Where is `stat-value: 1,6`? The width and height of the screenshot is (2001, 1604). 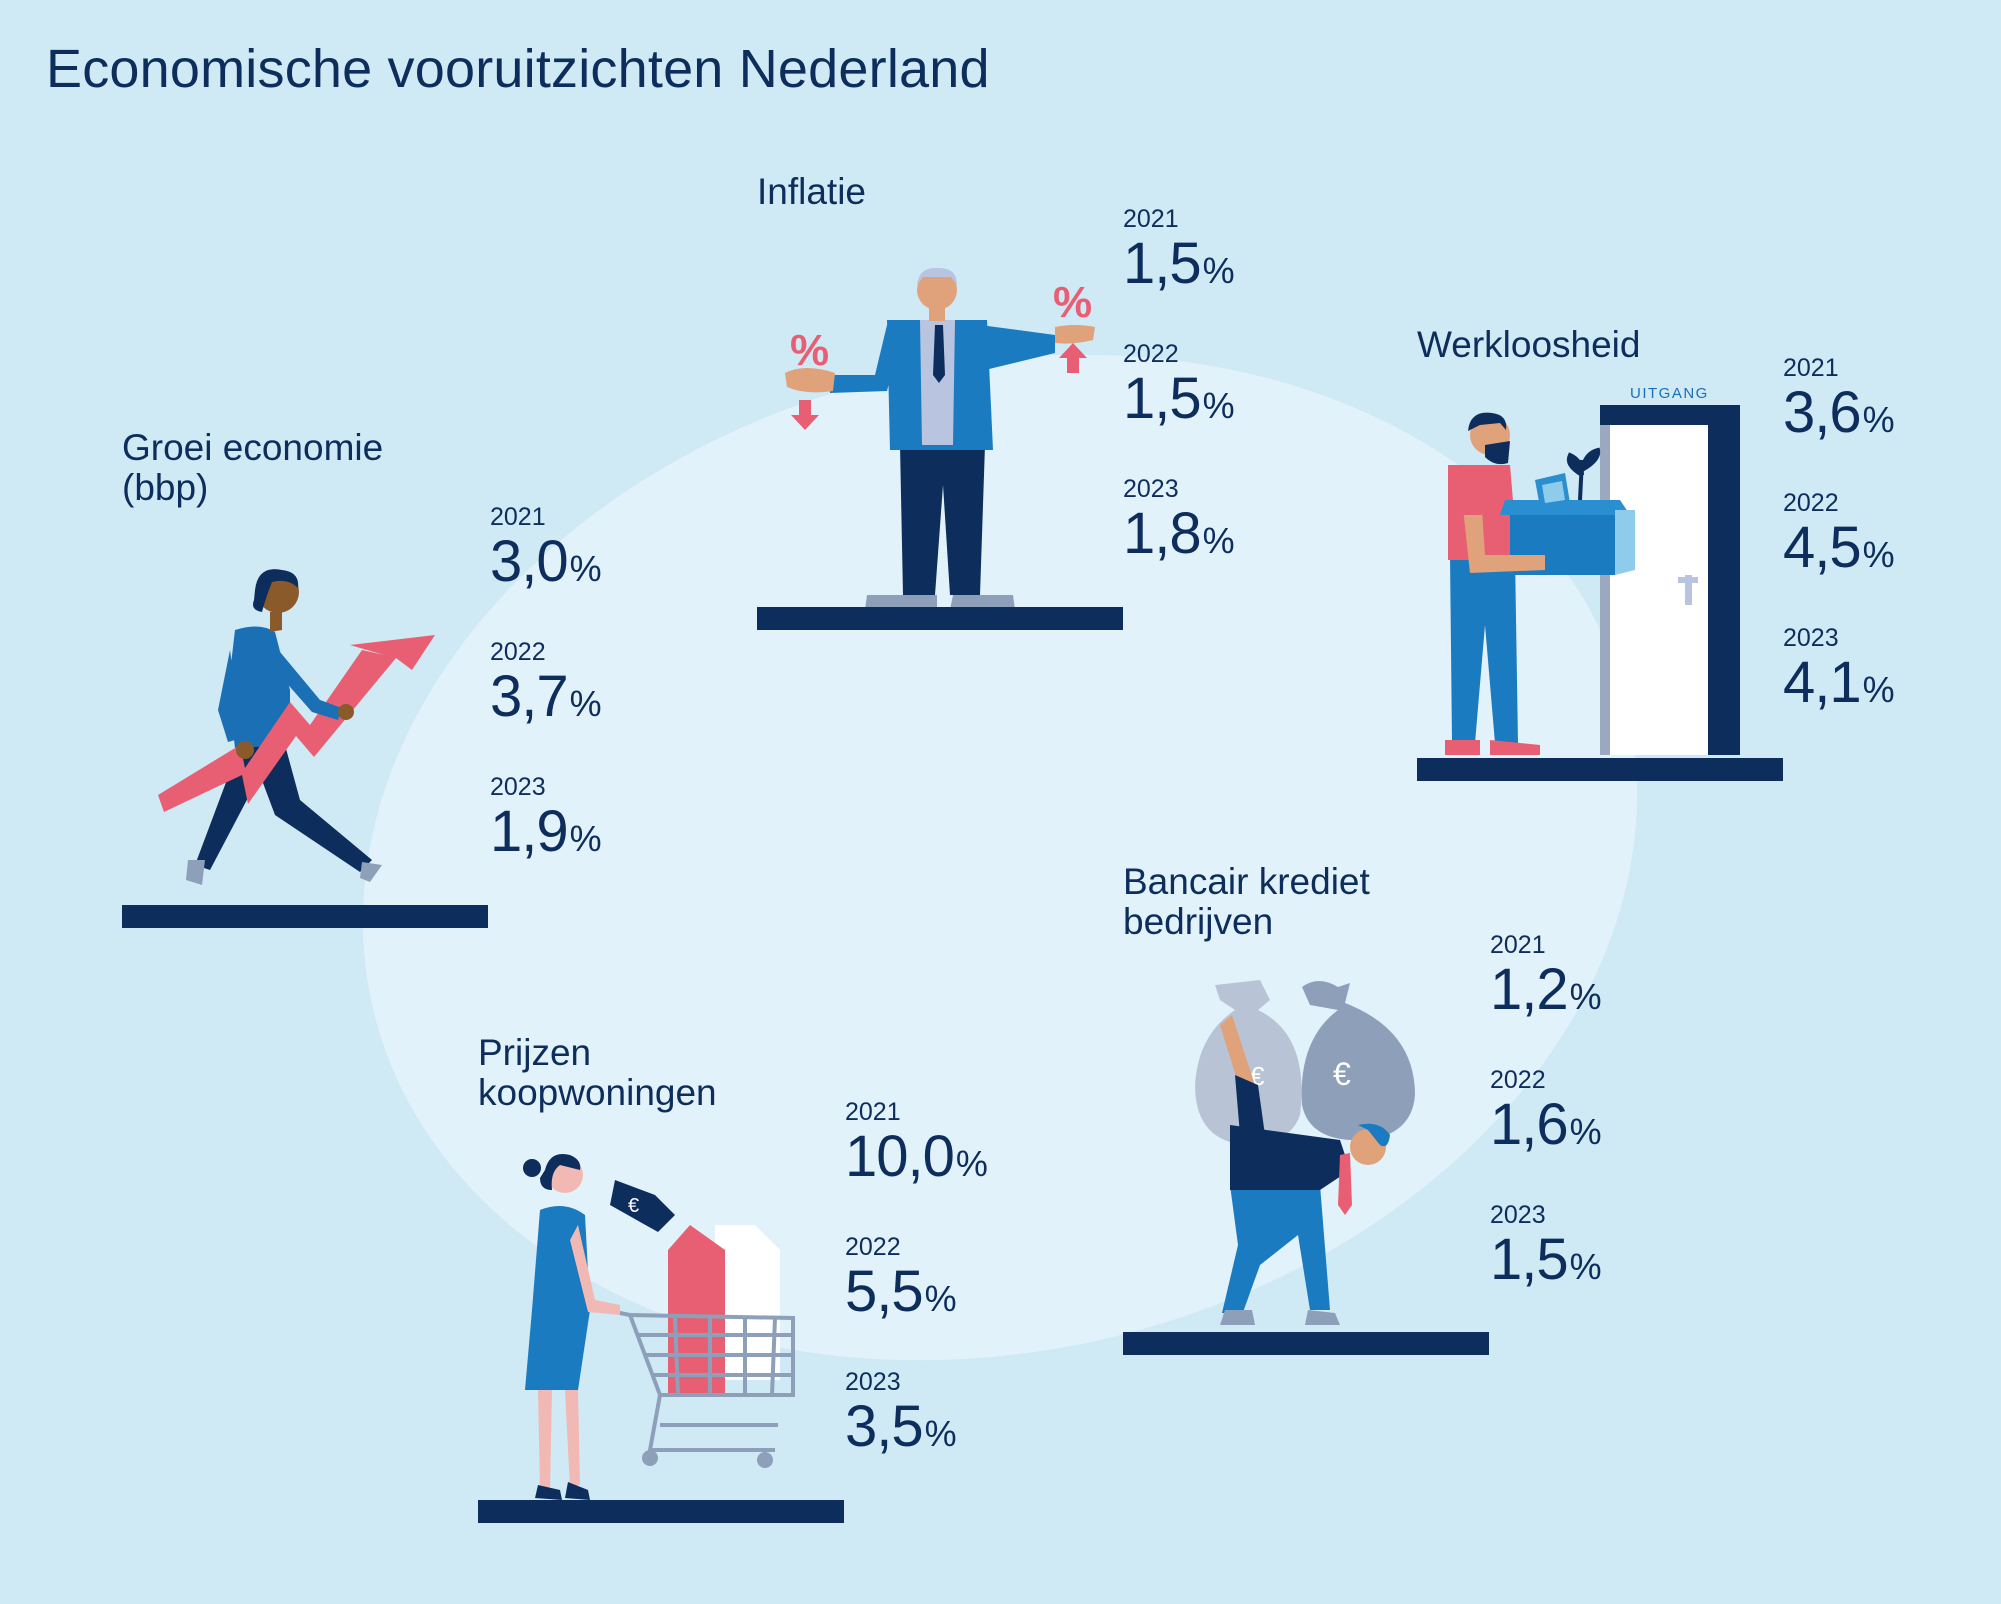 stat-value: 1,6 is located at coordinates (1529, 1124).